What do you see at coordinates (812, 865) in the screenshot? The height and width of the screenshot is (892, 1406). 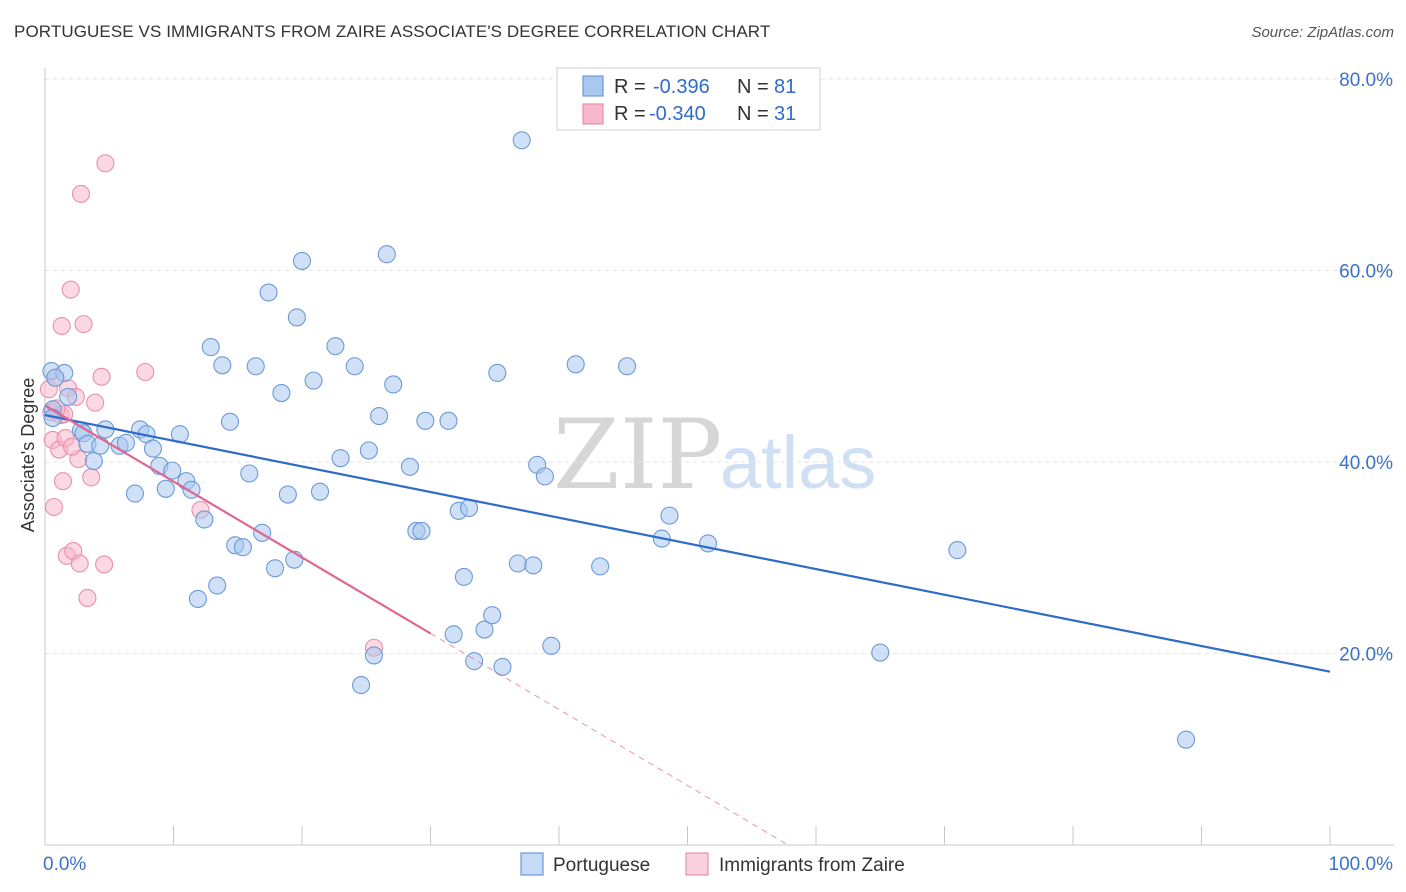 I see `bottom-legend-label-zaire: Immigrants from Zaire` at bounding box center [812, 865].